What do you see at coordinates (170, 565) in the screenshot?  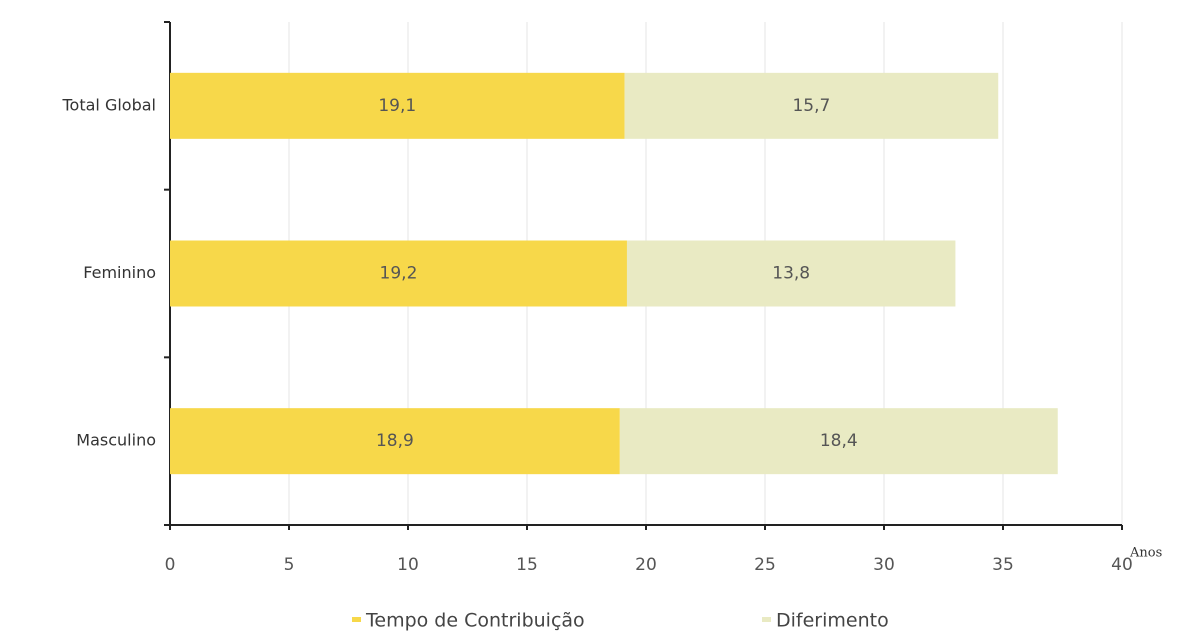 I see `x-tick-label: 0` at bounding box center [170, 565].